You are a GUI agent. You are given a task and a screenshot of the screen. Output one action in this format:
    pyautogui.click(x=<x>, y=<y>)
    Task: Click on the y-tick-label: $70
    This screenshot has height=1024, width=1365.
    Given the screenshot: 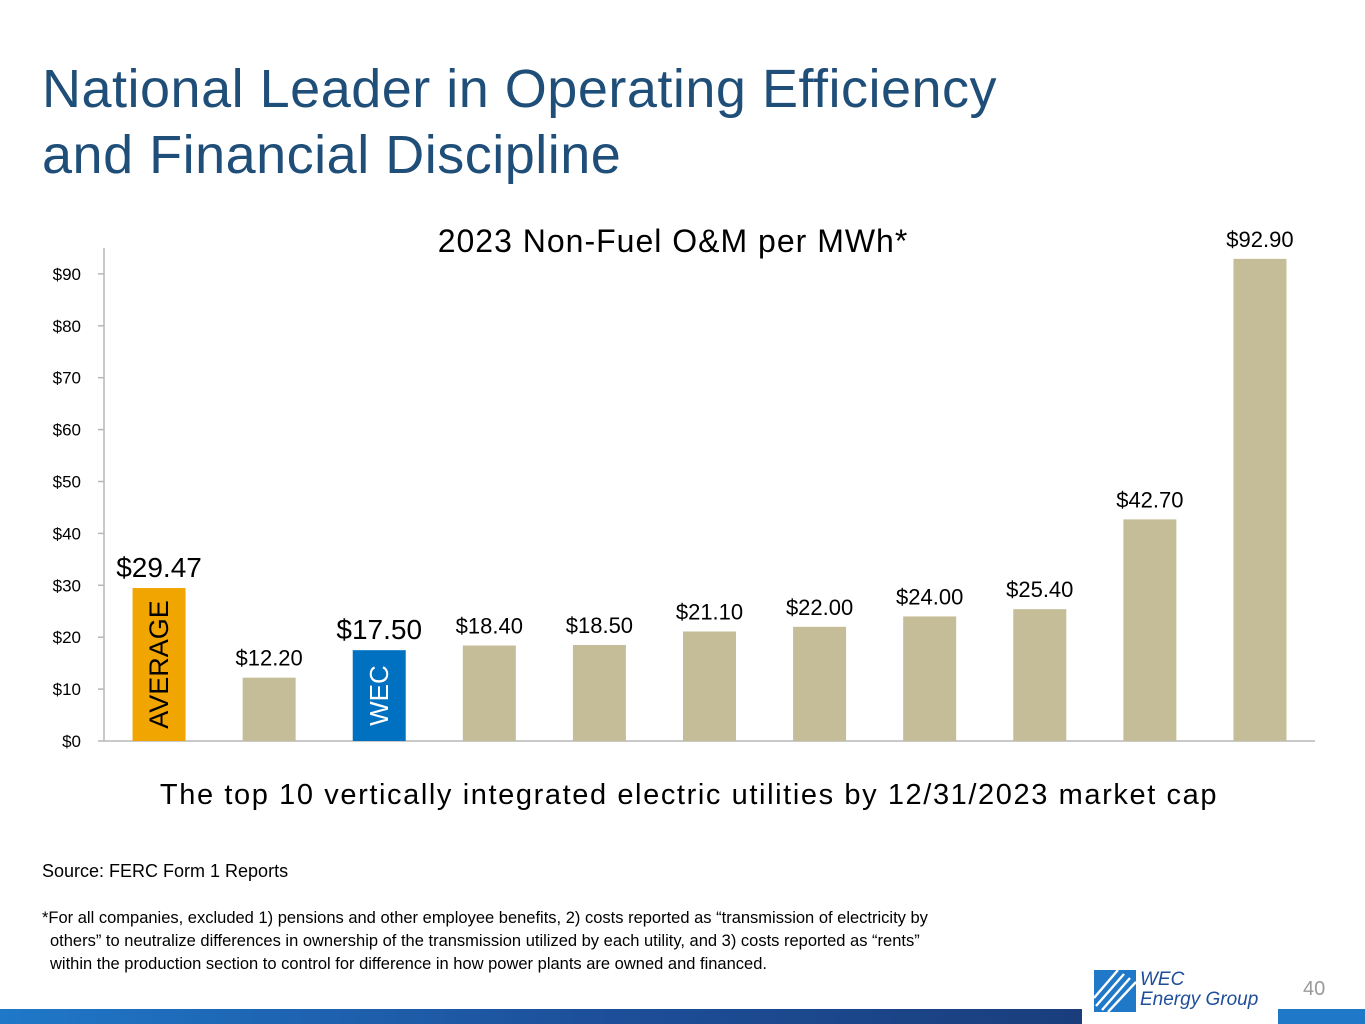 What is the action you would take?
    pyautogui.click(x=67, y=378)
    